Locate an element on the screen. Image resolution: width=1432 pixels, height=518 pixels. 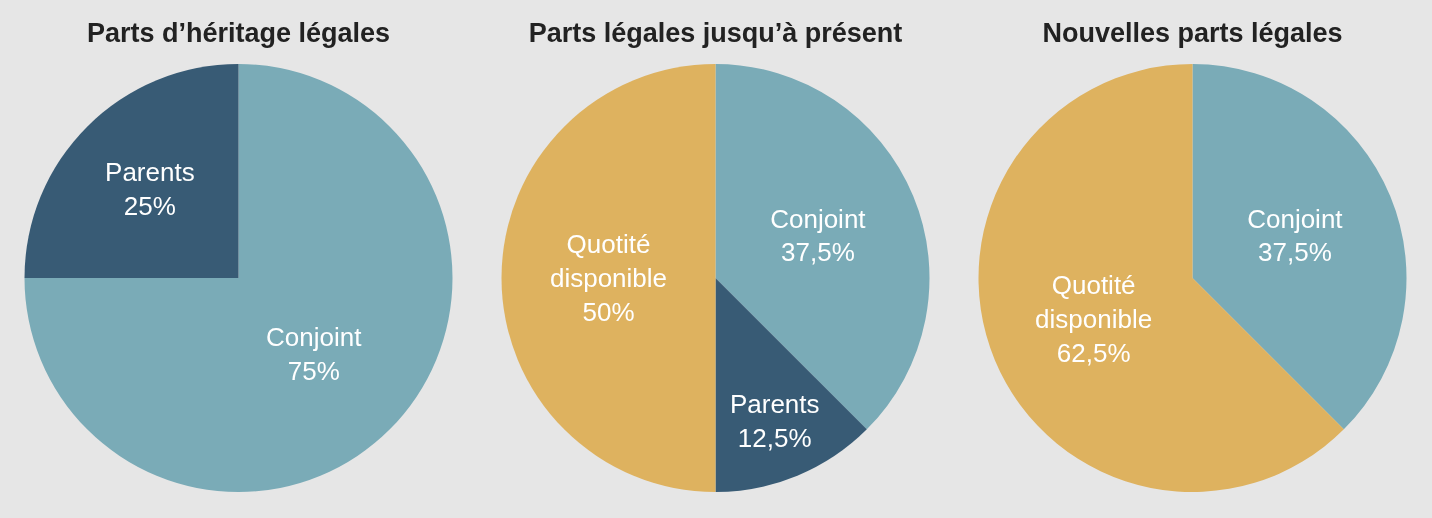
data-label: 62,5% is located at coordinates (1093, 352).